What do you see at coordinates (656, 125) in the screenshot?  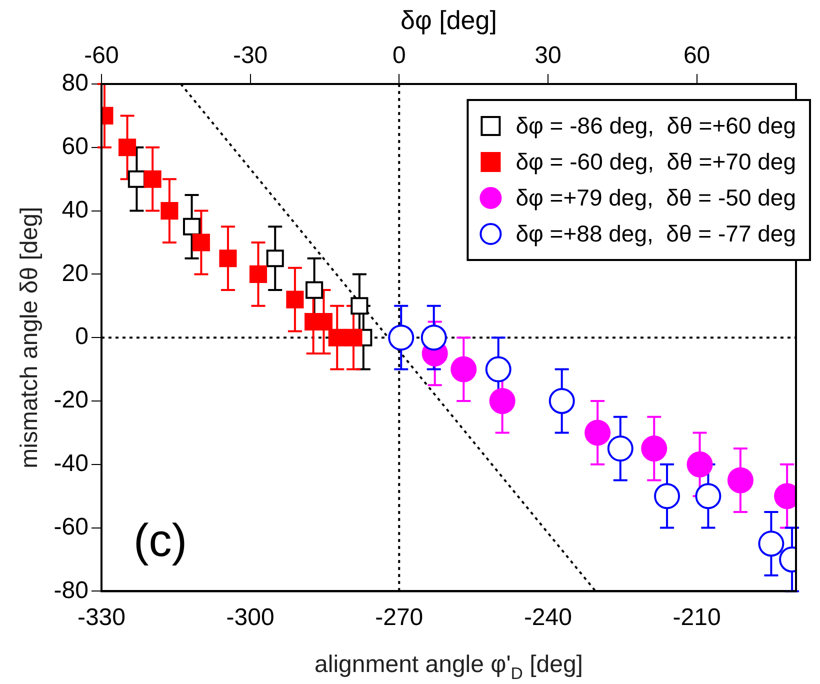 I see `legend-label: δφ = -86 deg, δθ =+60 deg` at bounding box center [656, 125].